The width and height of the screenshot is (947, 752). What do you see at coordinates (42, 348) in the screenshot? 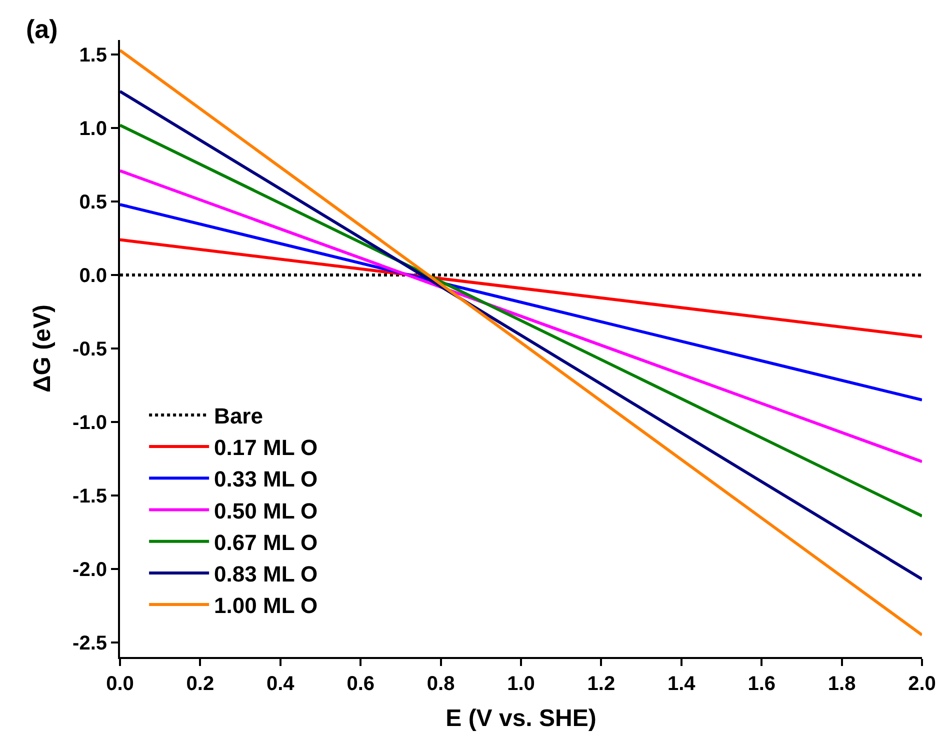
I see `y-axis-title: ΔG (eV)` at bounding box center [42, 348].